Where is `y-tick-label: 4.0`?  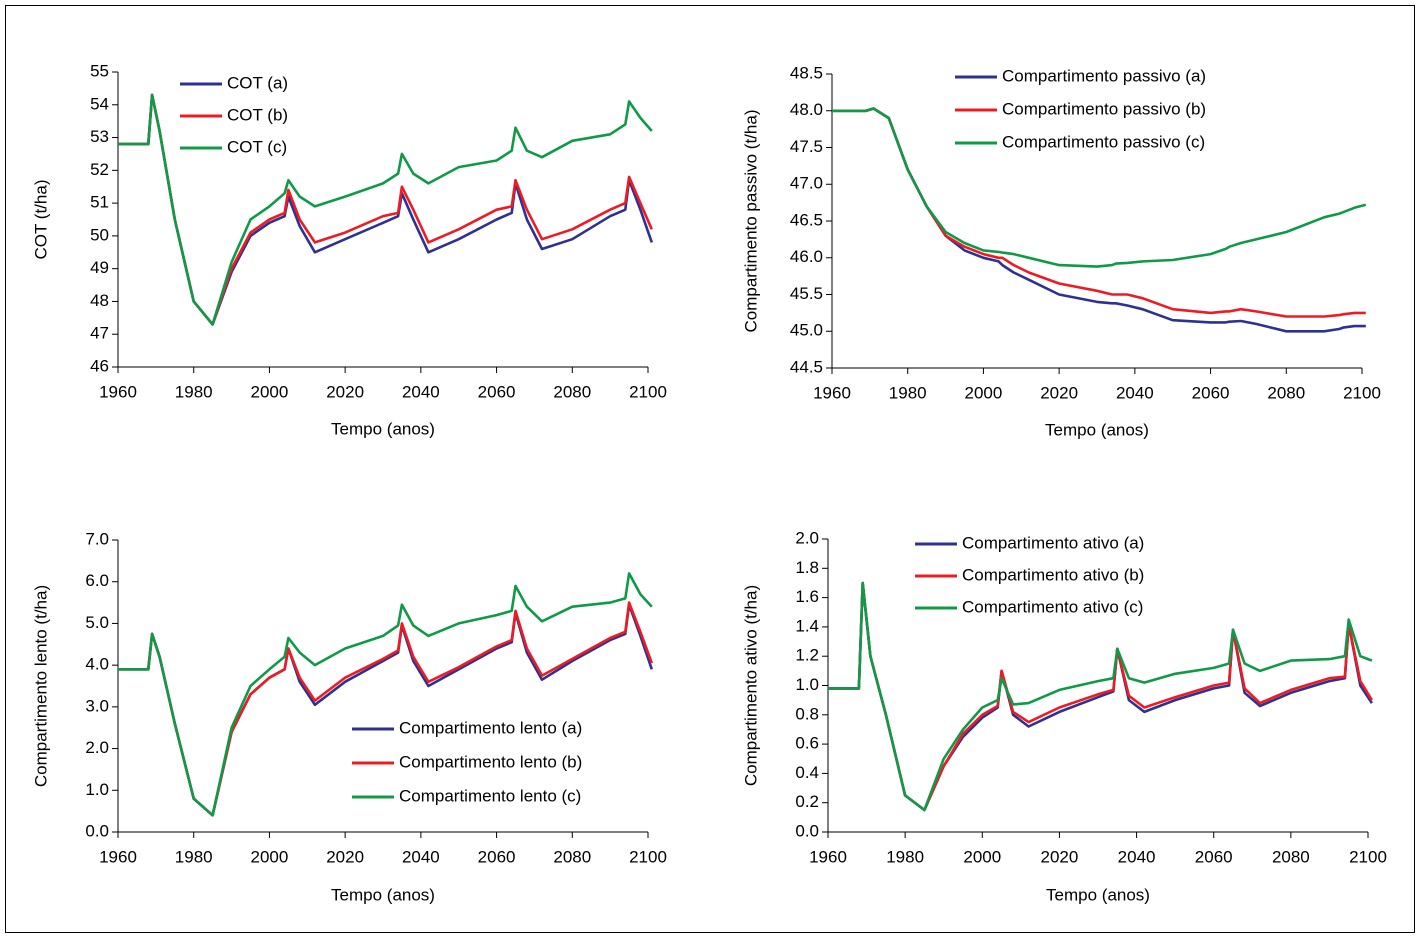 y-tick-label: 4.0 is located at coordinates (97, 664).